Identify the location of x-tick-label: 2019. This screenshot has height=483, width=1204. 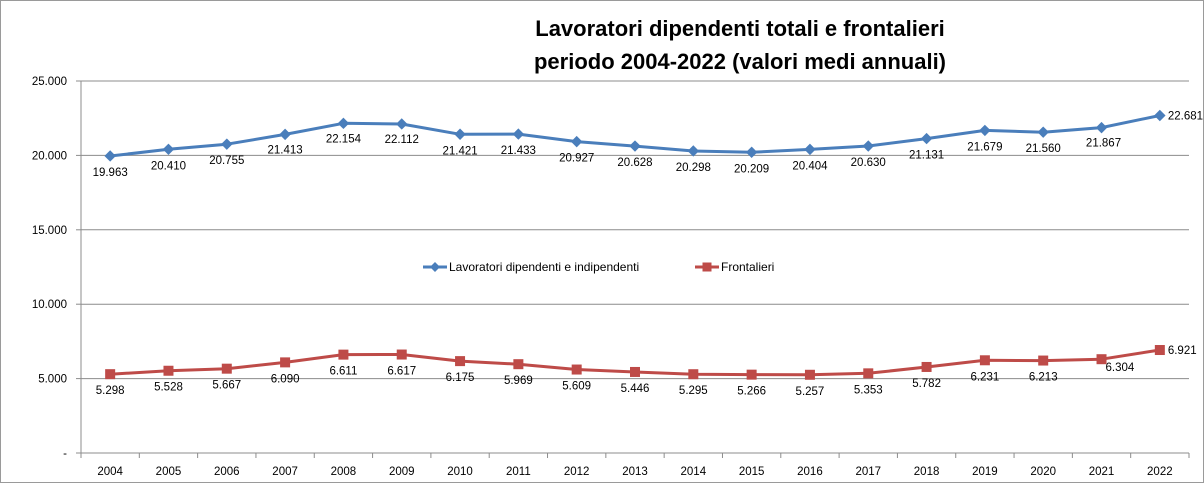
(985, 472).